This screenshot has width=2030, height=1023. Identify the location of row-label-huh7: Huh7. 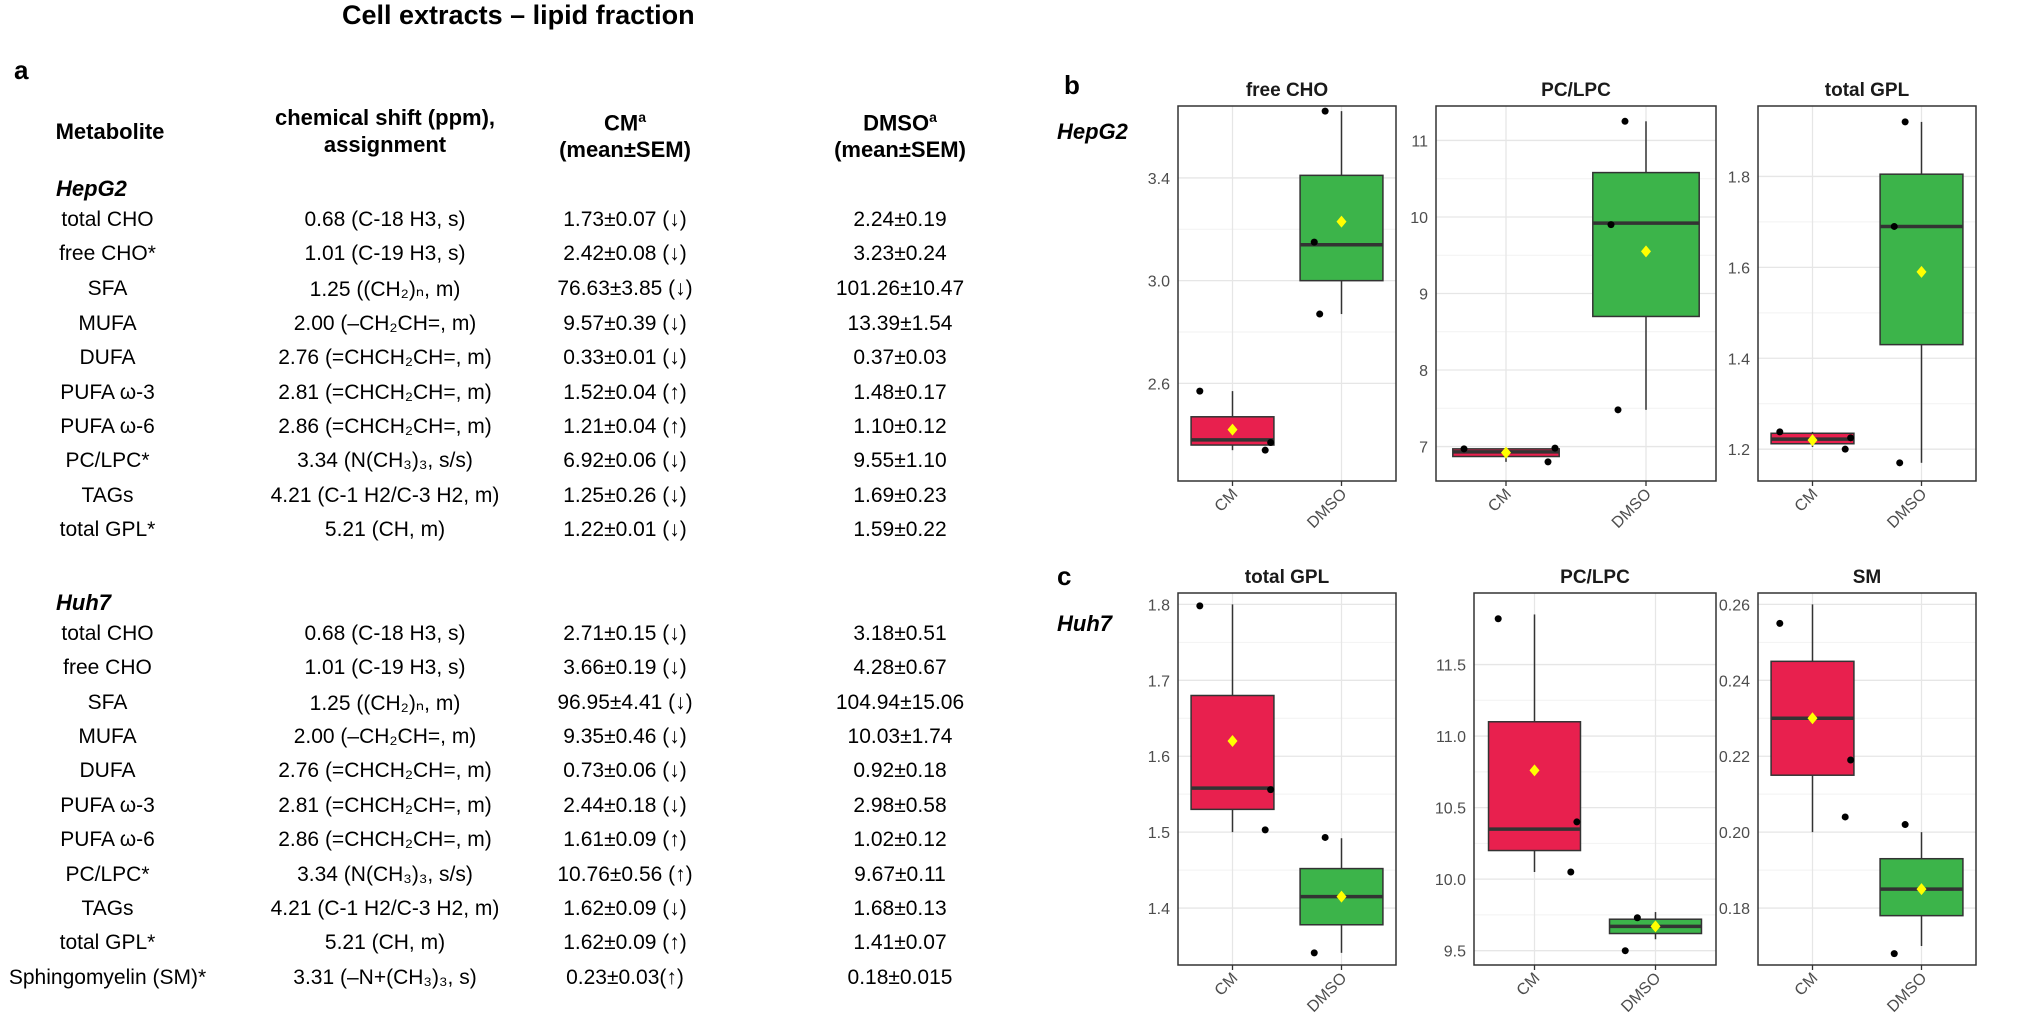
(1084, 623).